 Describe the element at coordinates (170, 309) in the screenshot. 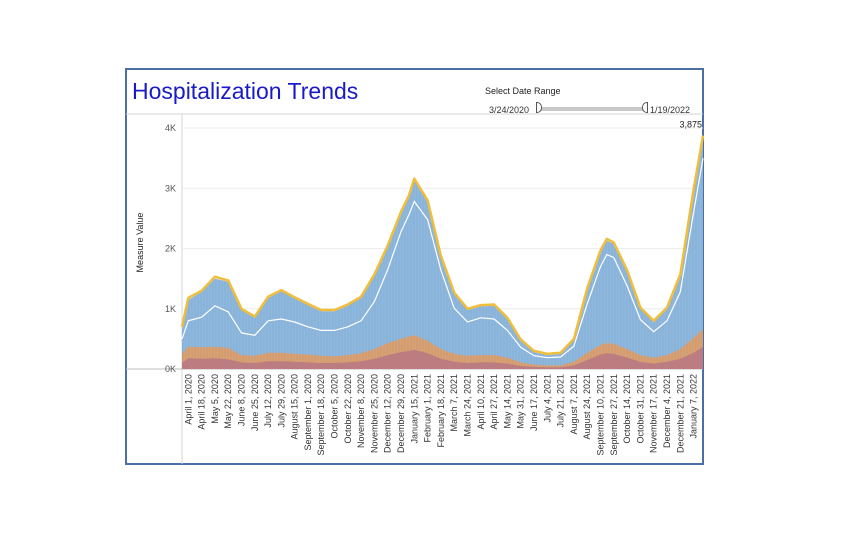

I see `y-tick-label: 1K` at that location.